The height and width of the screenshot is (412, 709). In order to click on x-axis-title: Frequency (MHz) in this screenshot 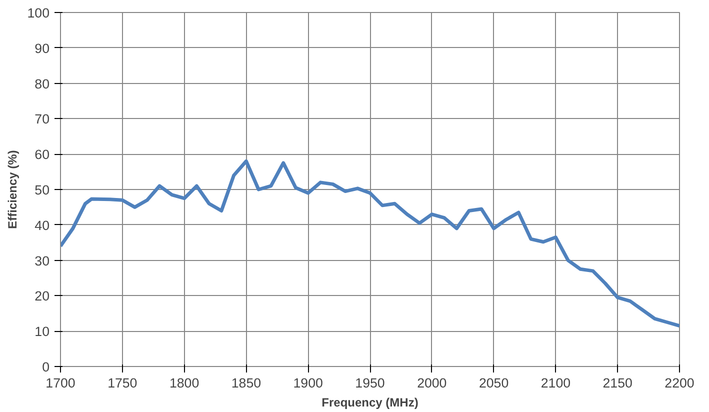, I will do `click(370, 403)`.